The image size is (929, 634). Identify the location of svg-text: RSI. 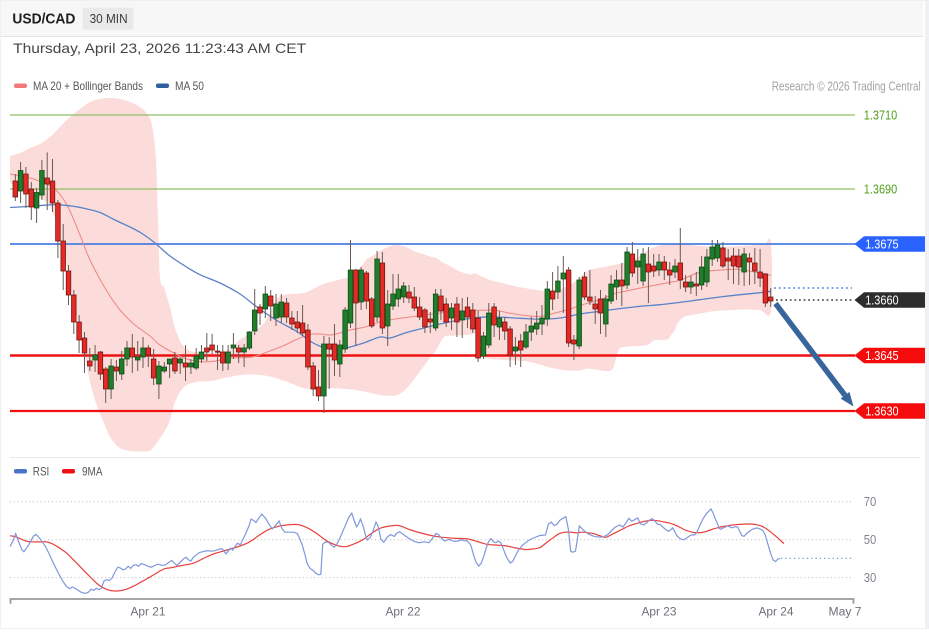
(41, 472).